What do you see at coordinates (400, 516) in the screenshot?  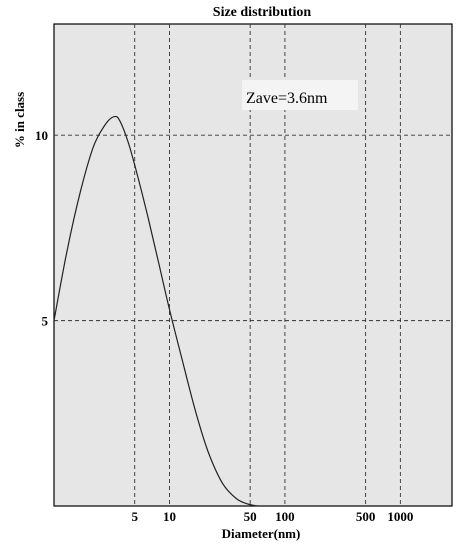 I see `x-tick-1000: 1000` at bounding box center [400, 516].